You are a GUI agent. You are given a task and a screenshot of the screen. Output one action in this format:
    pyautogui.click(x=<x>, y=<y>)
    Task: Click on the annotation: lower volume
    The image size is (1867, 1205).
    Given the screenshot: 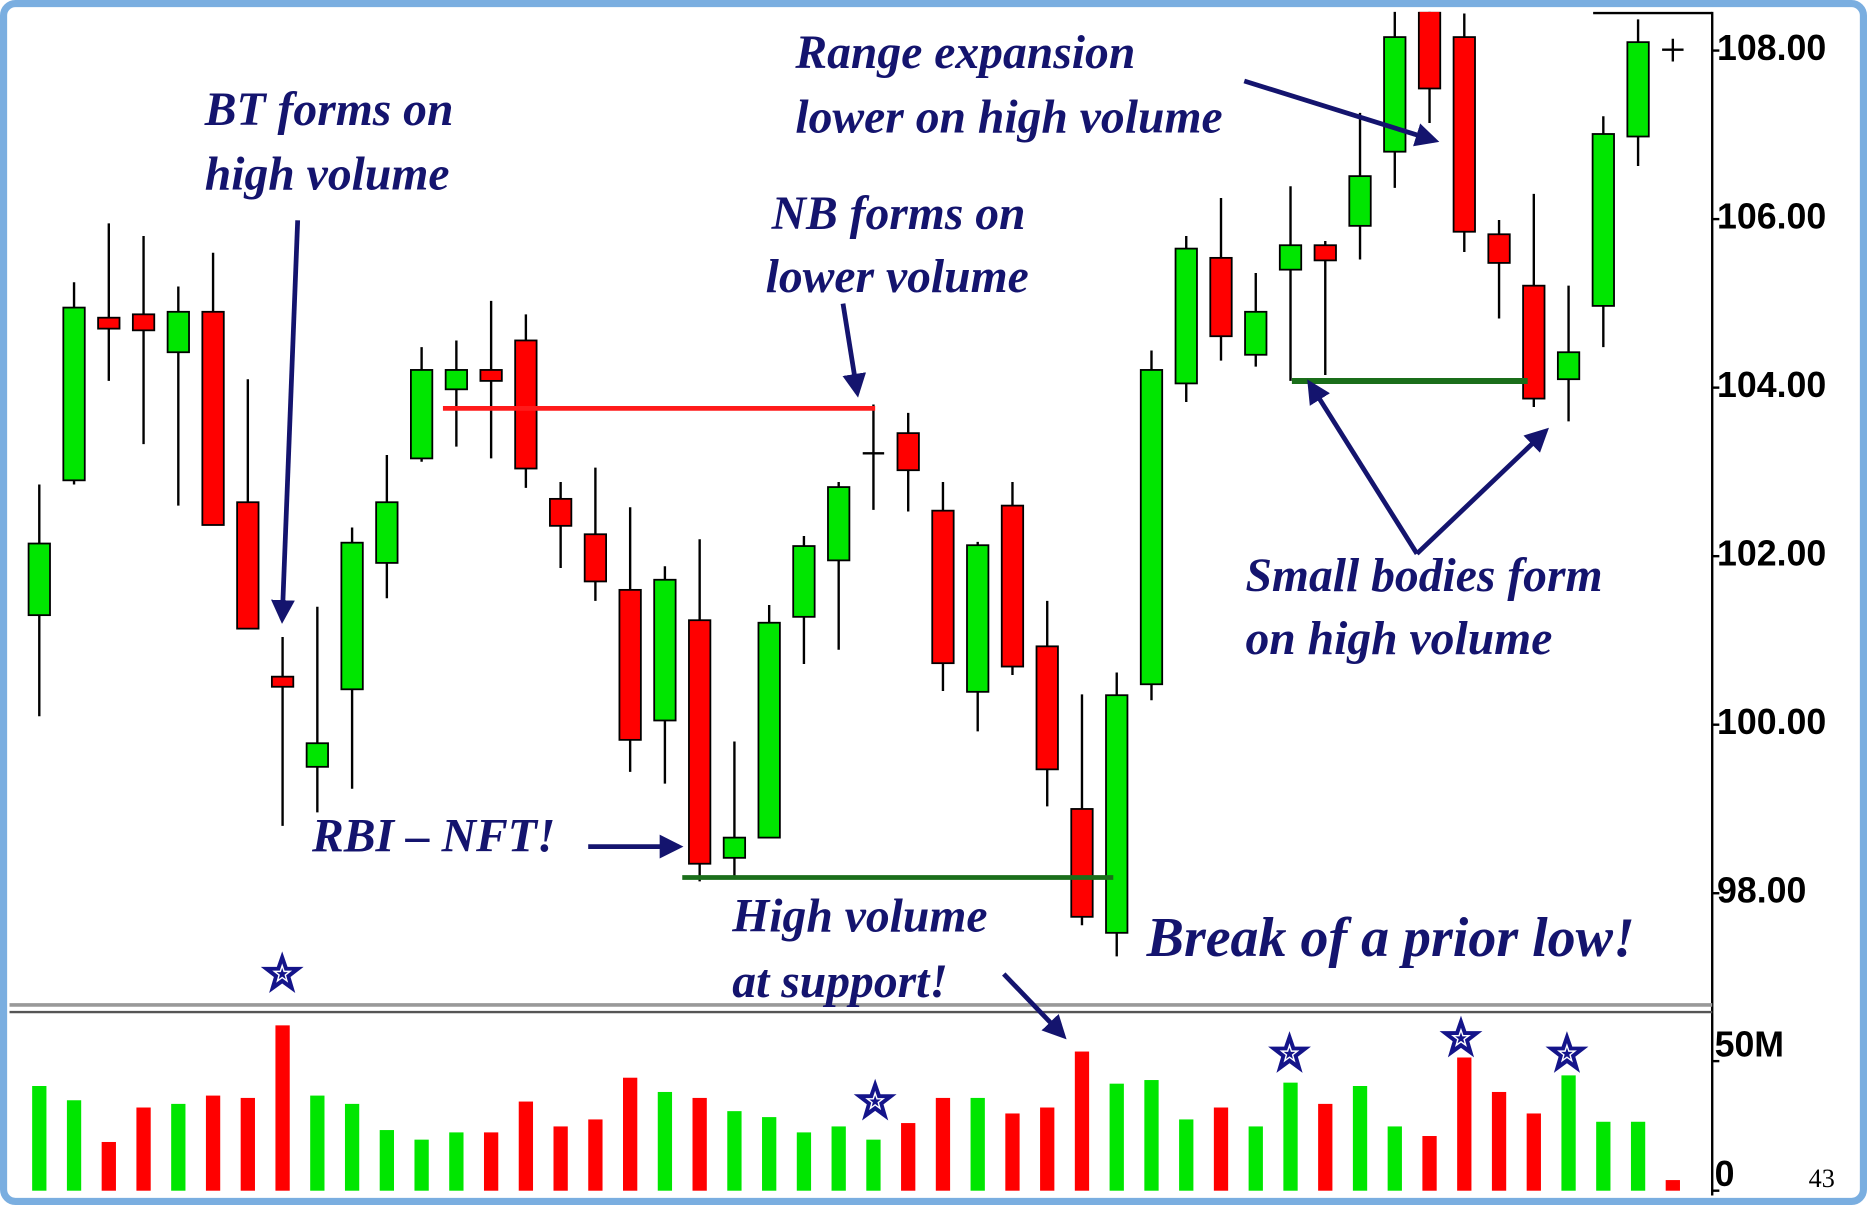 What is the action you would take?
    pyautogui.click(x=897, y=277)
    